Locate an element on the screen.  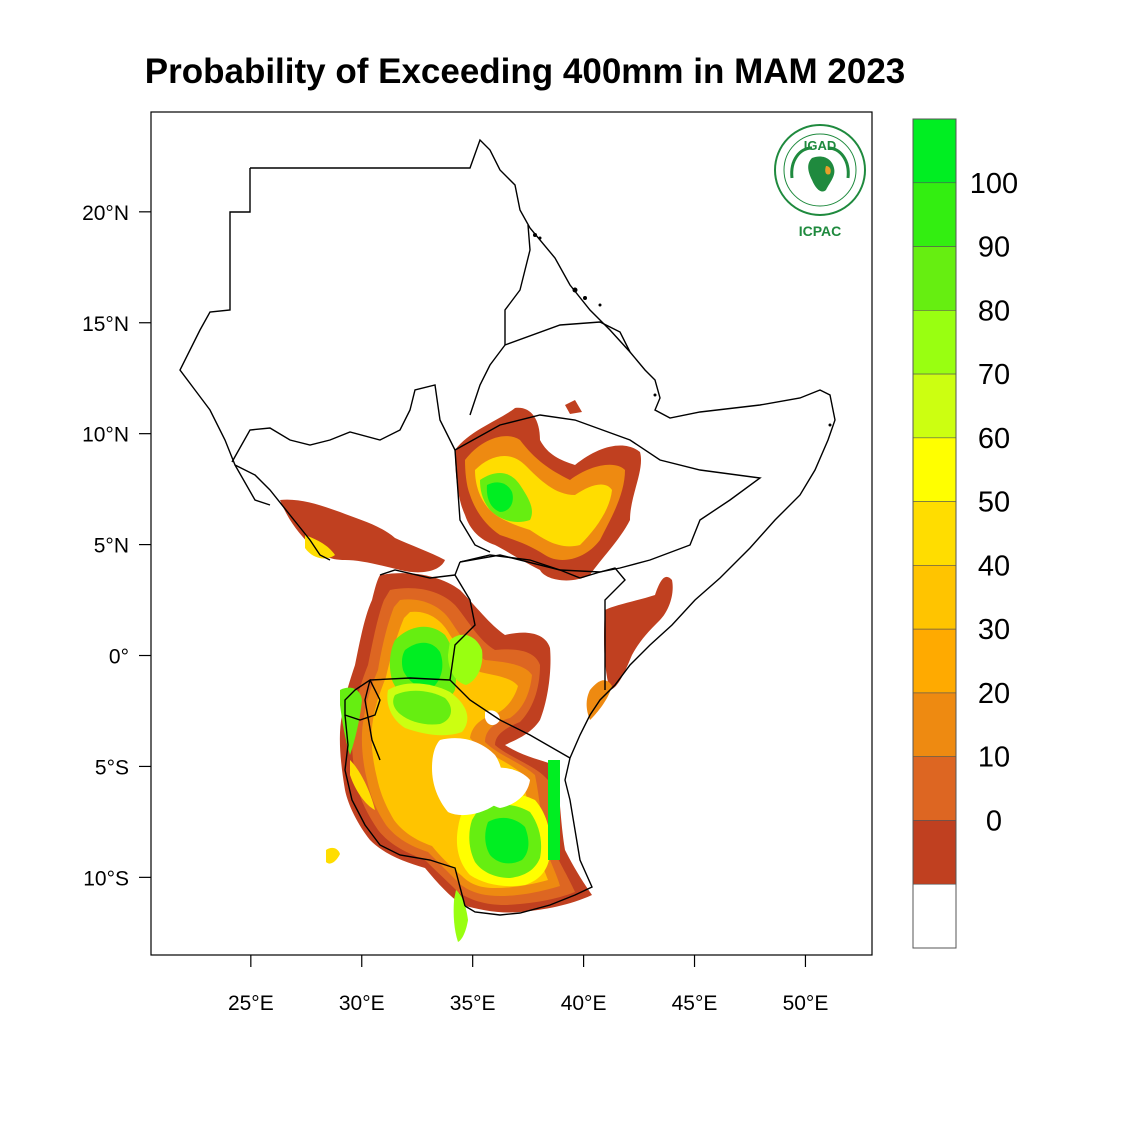
y-axis: 20°N 15°N 10°N 5°N 0° 5°S 10°S is located at coordinates (116, 546).